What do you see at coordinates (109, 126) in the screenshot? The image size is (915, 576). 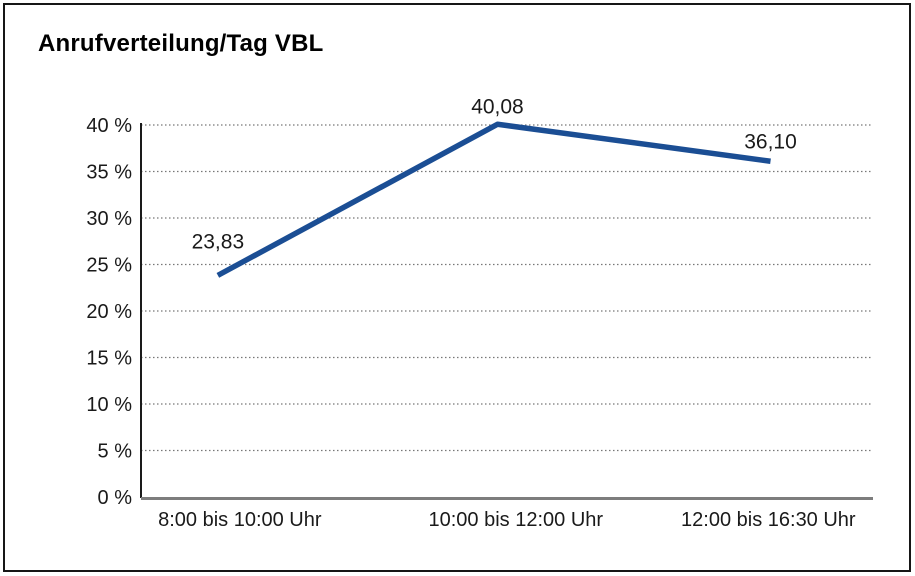 I see `y-axis-tick-label: 40 %` at bounding box center [109, 126].